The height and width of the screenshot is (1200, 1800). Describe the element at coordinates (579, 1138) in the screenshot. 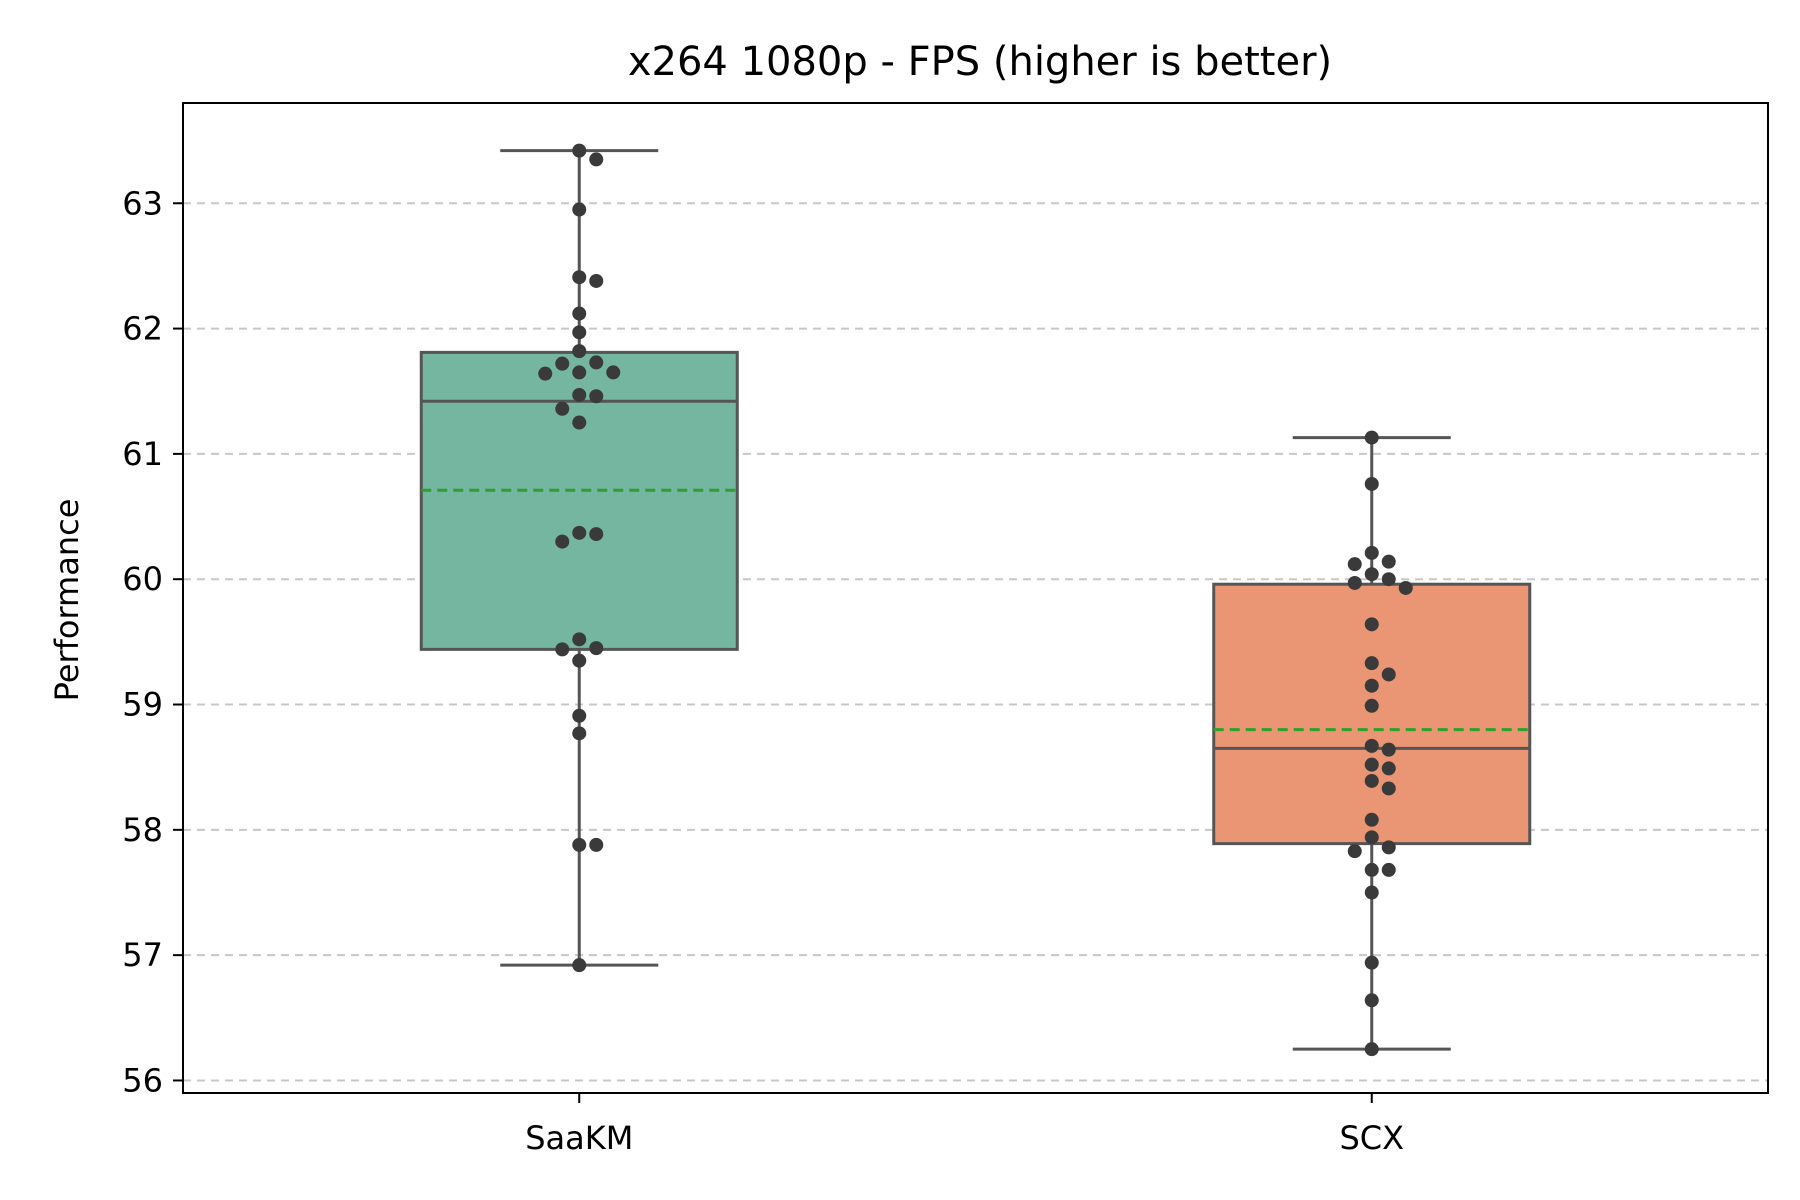

I see `x-tick-label-saakm: SaaKM` at that location.